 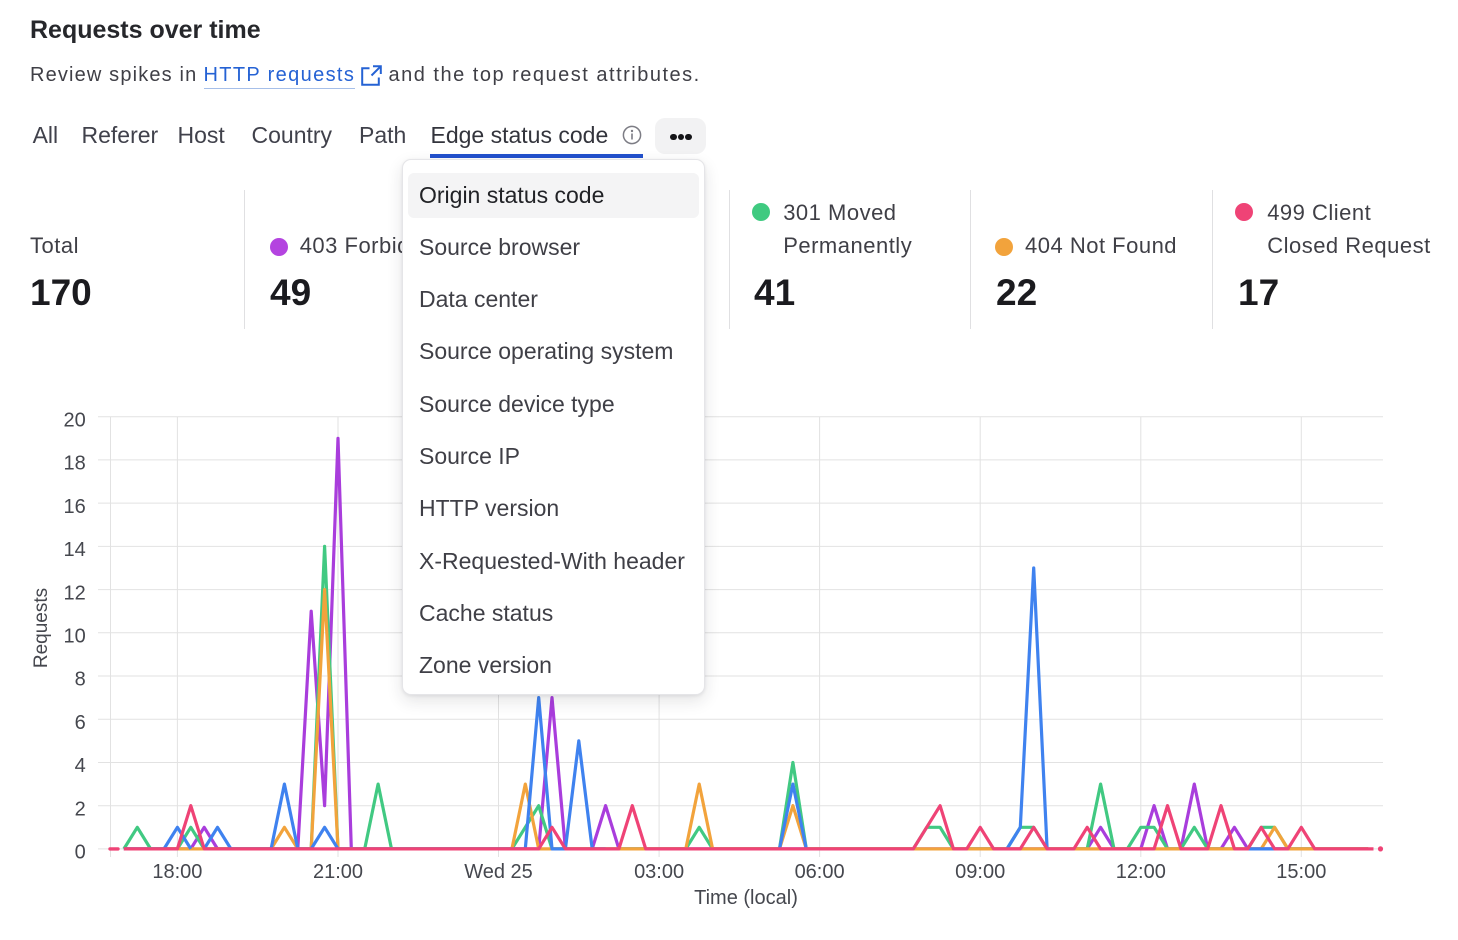 What do you see at coordinates (75, 550) in the screenshot?
I see `svg-text: 14` at bounding box center [75, 550].